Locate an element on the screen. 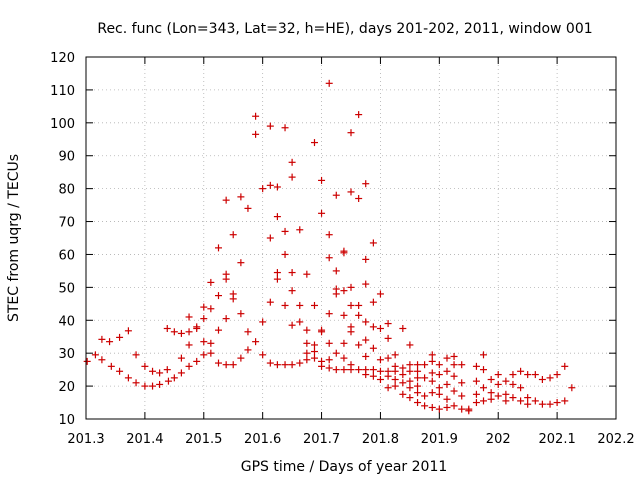 The height and width of the screenshot is (484, 640). y-tick-label: 50 is located at coordinates (66, 288).